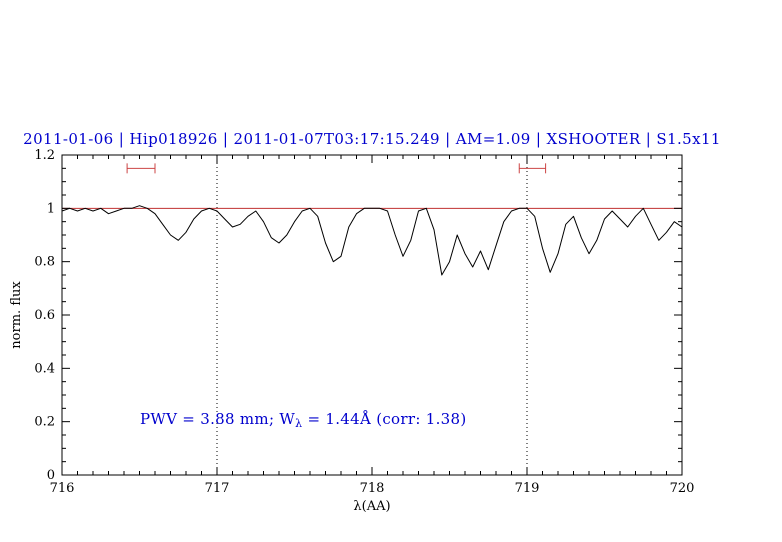  What do you see at coordinates (371, 506) in the screenshot?
I see `x-axis-label: λ(AA)` at bounding box center [371, 506].